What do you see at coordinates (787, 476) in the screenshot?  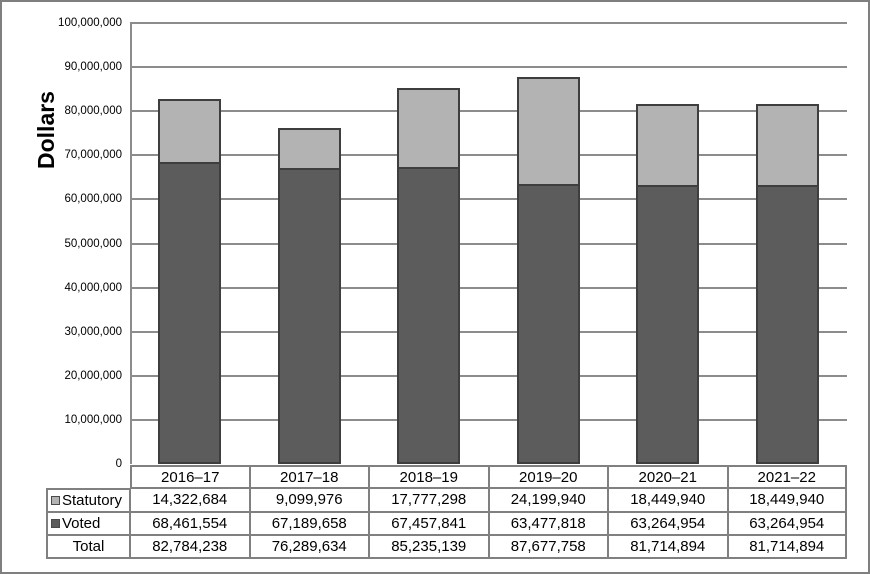 I see `table-header-cell: 2021–22` at bounding box center [787, 476].